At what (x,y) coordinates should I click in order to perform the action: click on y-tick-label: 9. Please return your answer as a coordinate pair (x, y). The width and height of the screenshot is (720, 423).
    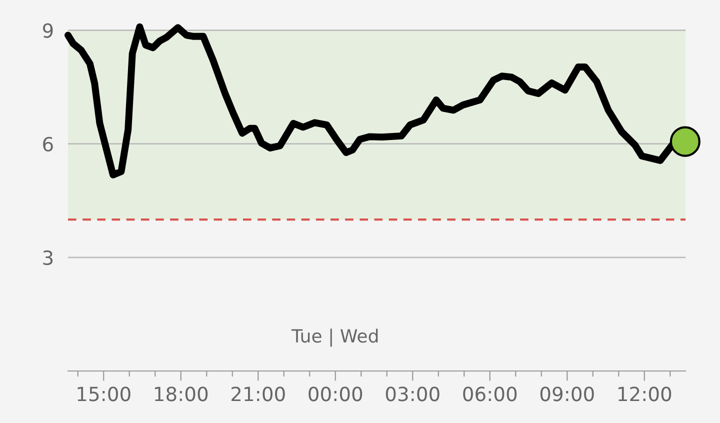
    Looking at the image, I should click on (47, 30).